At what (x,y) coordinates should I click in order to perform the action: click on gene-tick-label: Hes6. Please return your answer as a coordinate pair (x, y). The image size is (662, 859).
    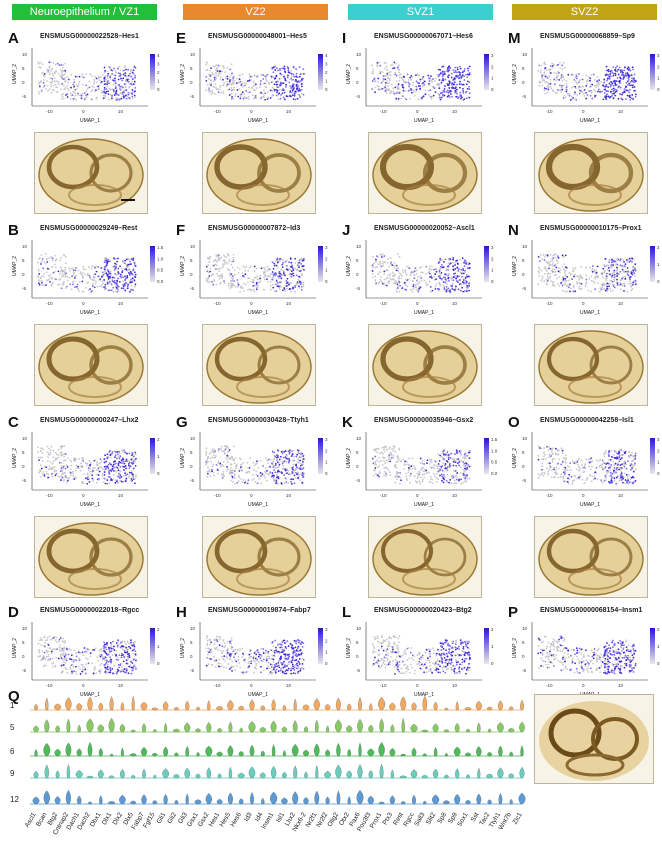
    Looking at the image, I should click on (236, 819).